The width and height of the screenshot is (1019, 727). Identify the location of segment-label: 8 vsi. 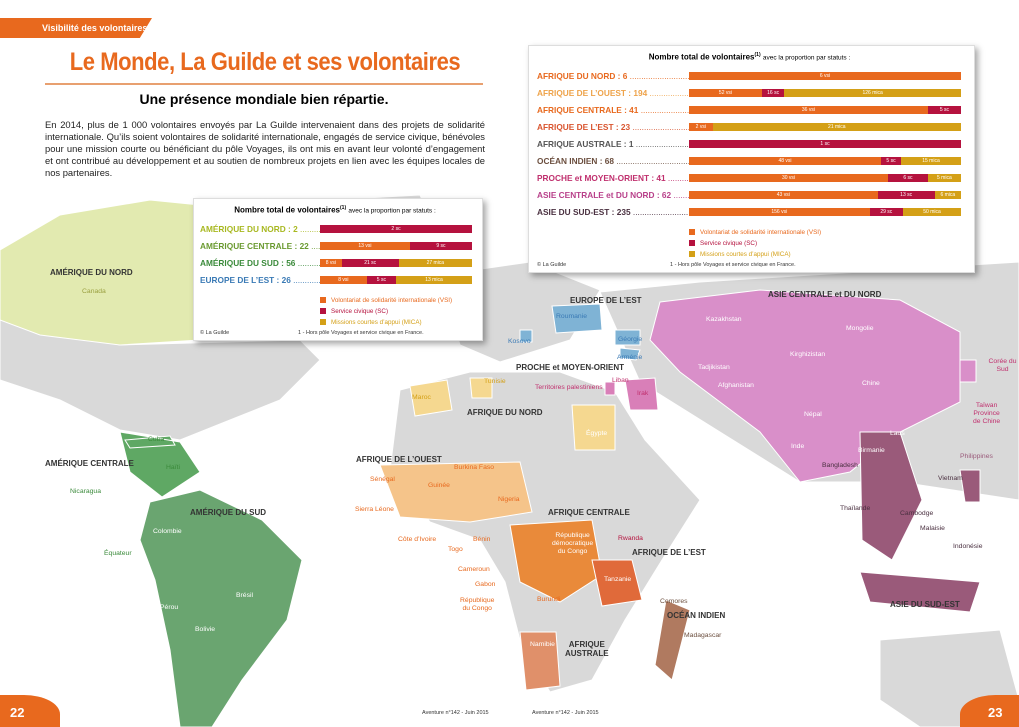
(330, 263).